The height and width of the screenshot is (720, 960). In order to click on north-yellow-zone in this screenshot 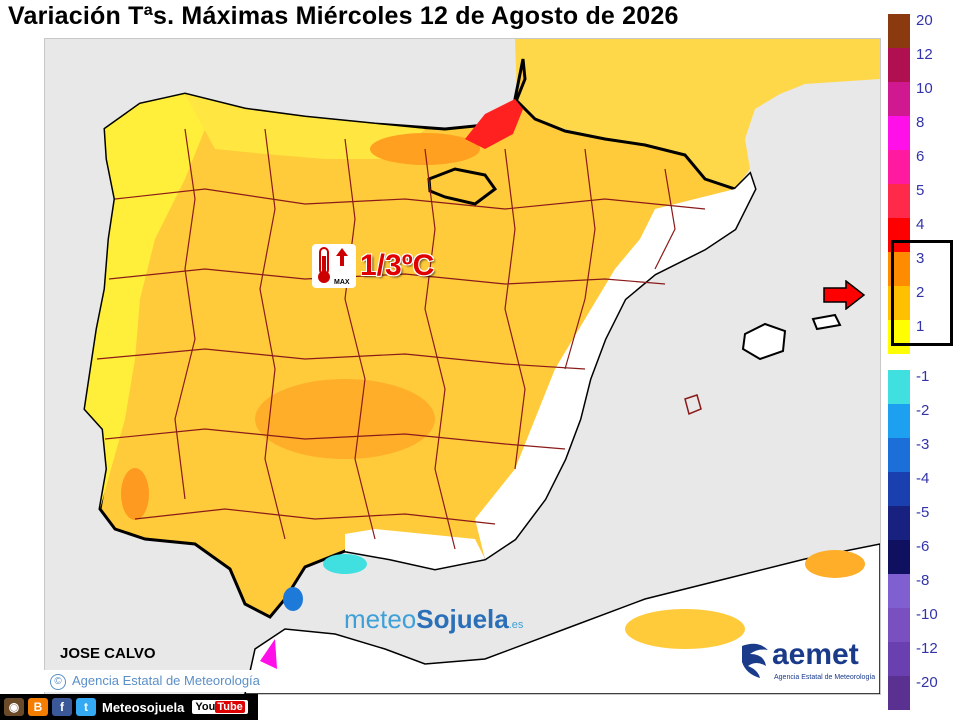, I will do `click(305, 126)`.